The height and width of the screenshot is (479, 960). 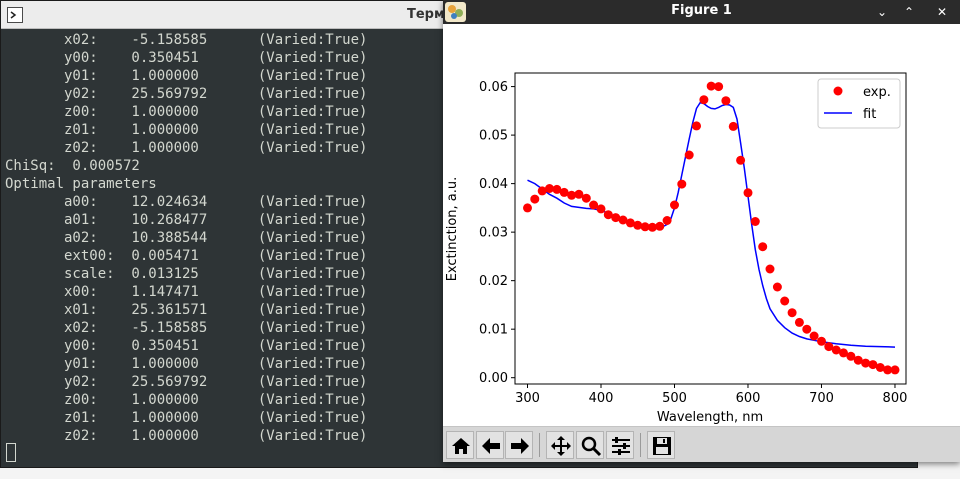 I want to click on zoom-button, so click(x=590, y=445).